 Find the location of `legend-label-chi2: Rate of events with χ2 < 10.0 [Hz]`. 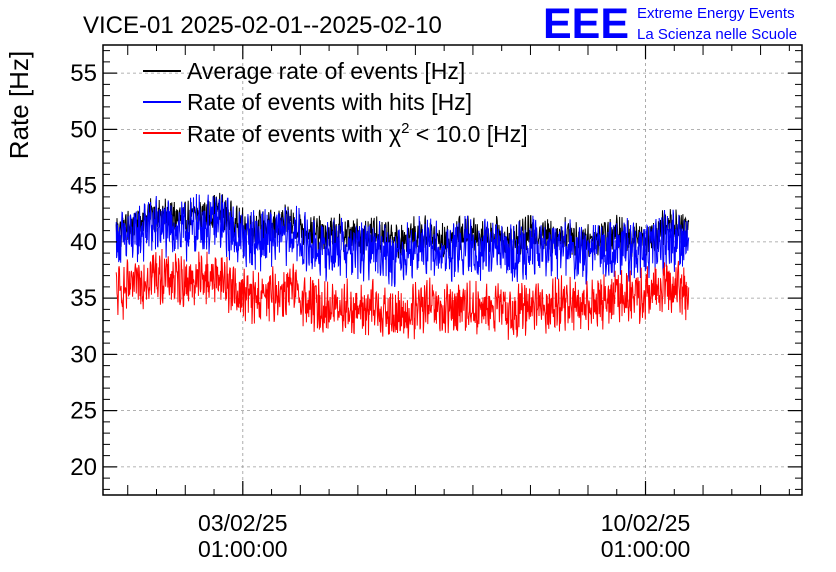

legend-label-chi2: Rate of events with χ2 < 10.0 [Hz] is located at coordinates (357, 133).